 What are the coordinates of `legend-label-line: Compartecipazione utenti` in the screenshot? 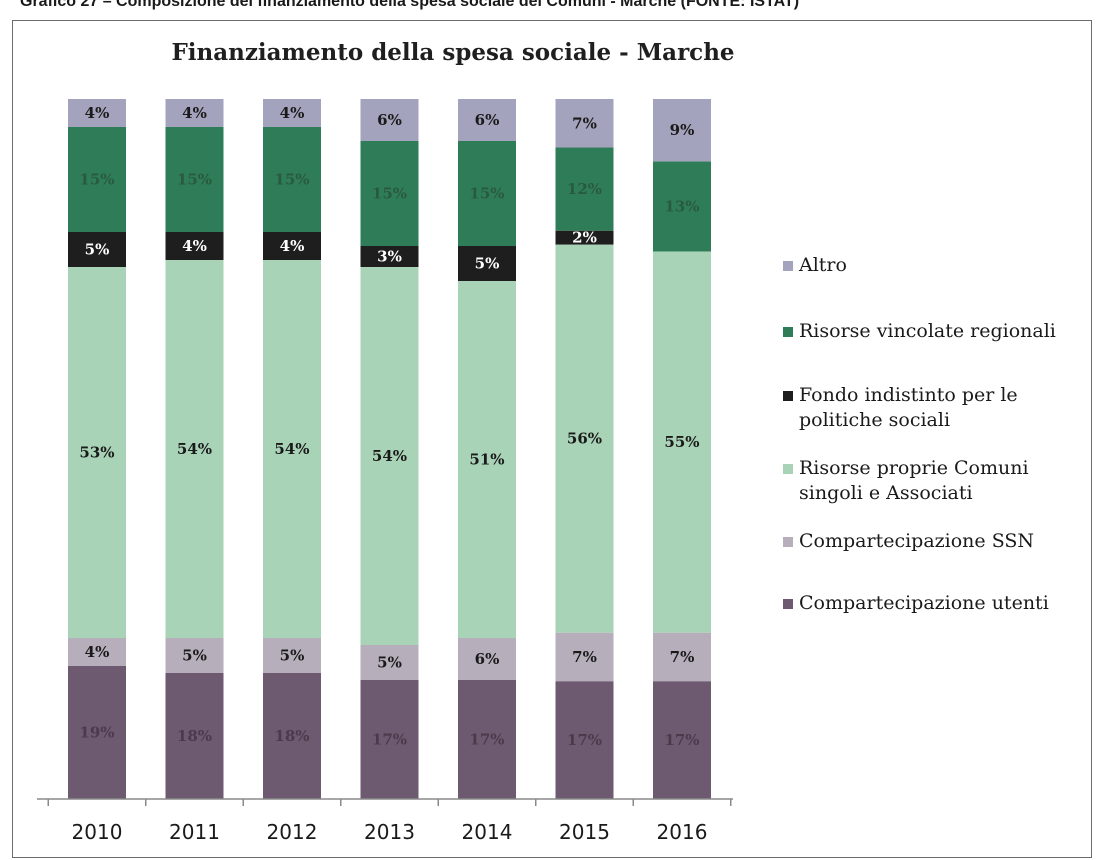 It's located at (924, 603).